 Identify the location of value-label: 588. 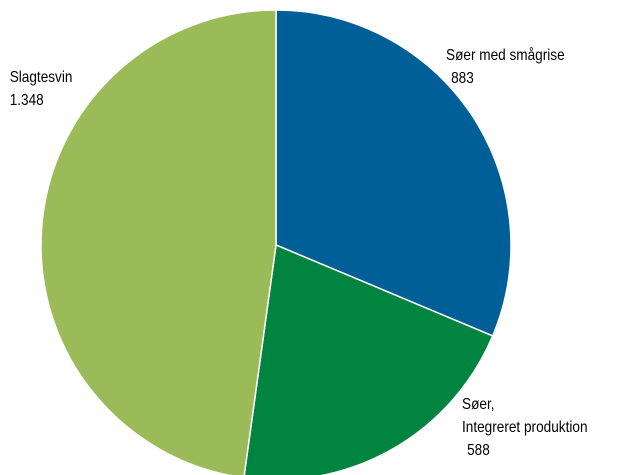
(478, 450).